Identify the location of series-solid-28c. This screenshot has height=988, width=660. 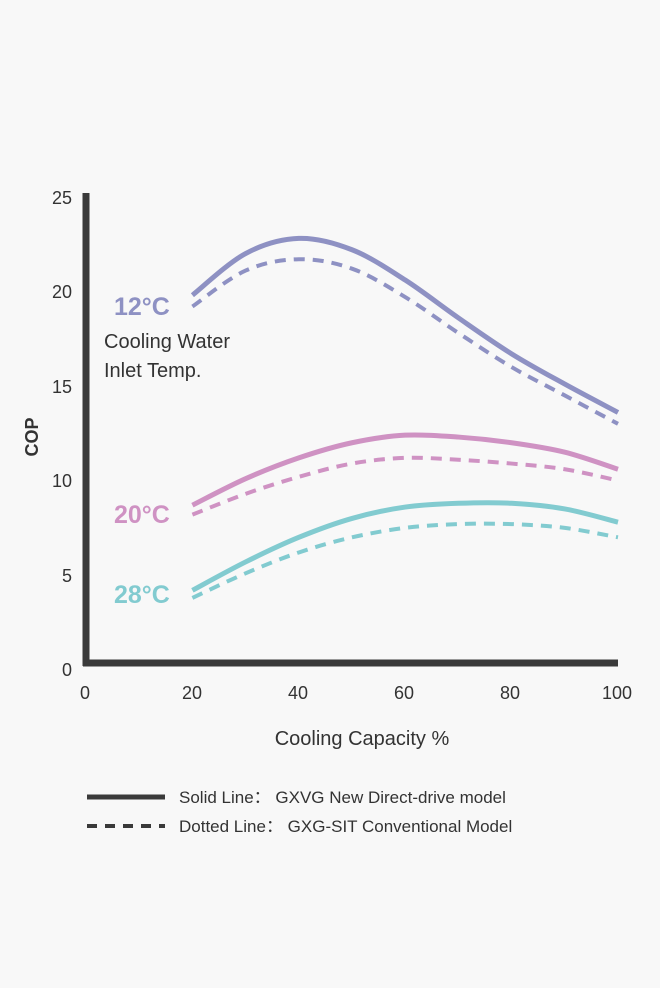
(405, 546).